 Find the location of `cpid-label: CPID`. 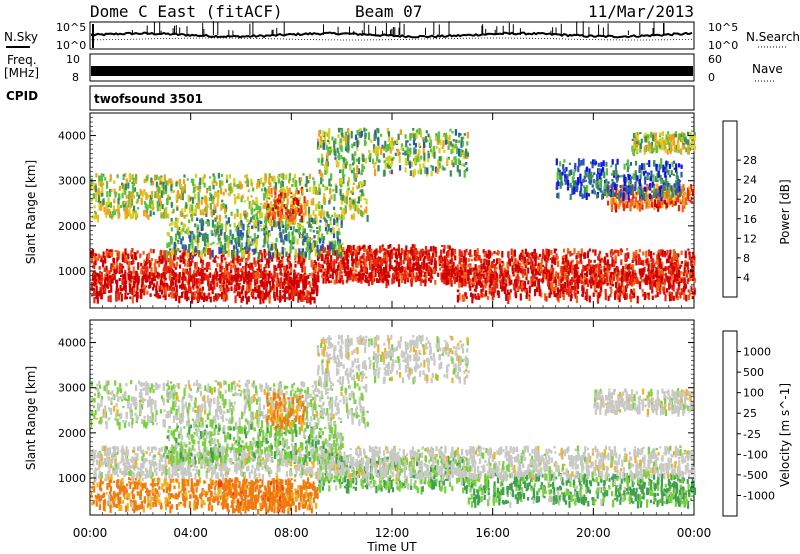

cpid-label: CPID is located at coordinates (22, 96).